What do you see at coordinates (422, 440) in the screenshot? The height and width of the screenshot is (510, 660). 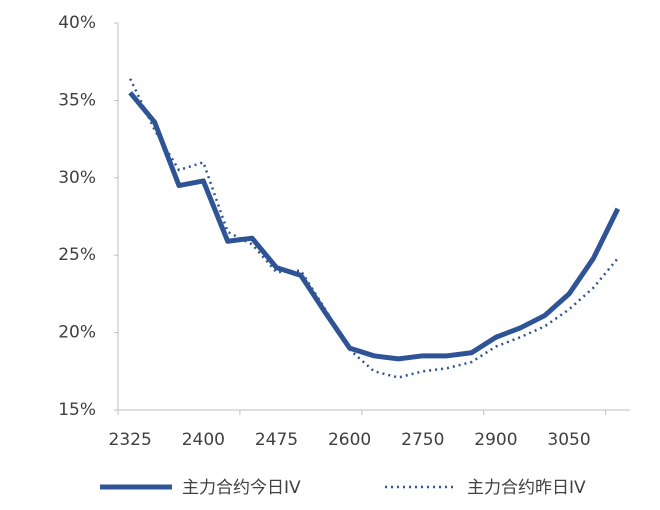 I see `x-tick-label: 2750` at bounding box center [422, 440].